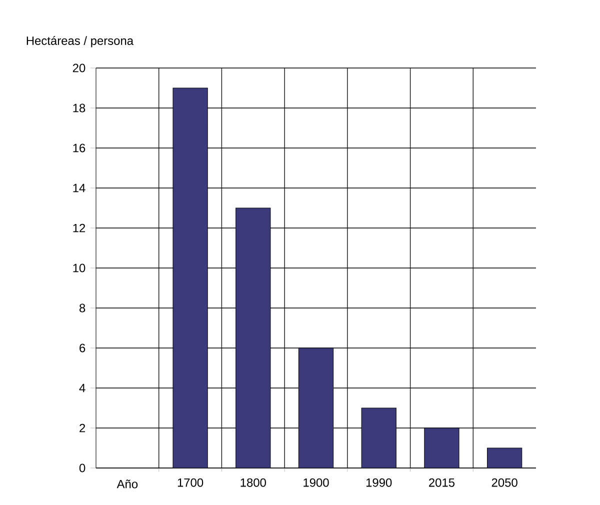 The height and width of the screenshot is (505, 600). What do you see at coordinates (505, 482) in the screenshot?
I see `x-tick-label: 2050` at bounding box center [505, 482].